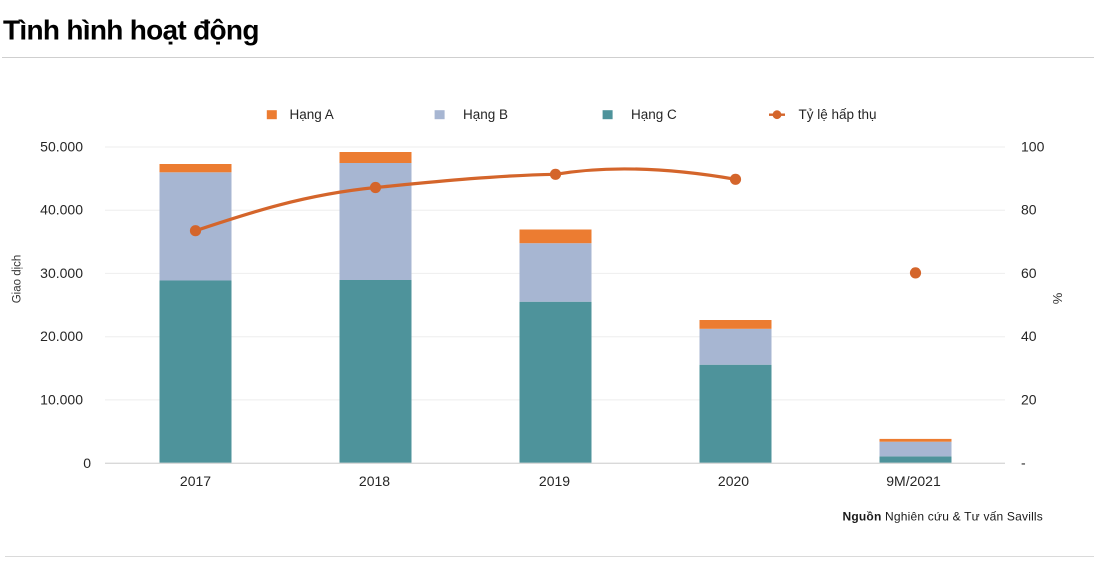 This screenshot has height=575, width=1100. Describe the element at coordinates (61, 336) in the screenshot. I see `svg-text: 20.000` at that location.